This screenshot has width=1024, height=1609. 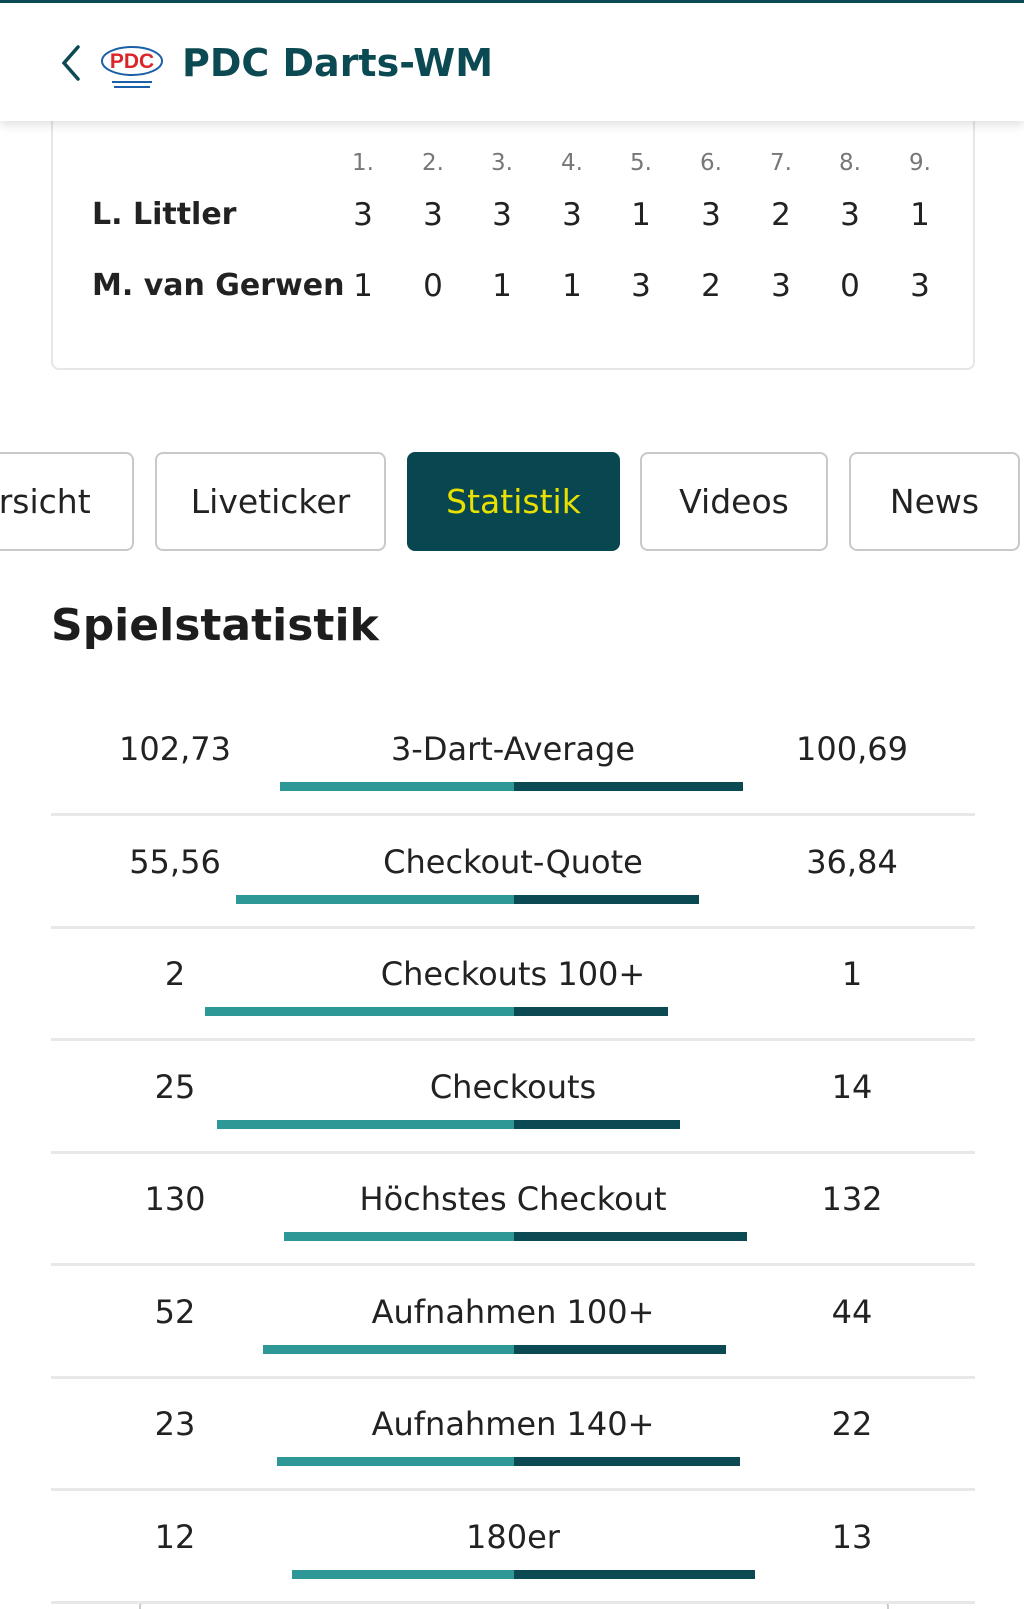 I want to click on round-header: 5., so click(x=641, y=163).